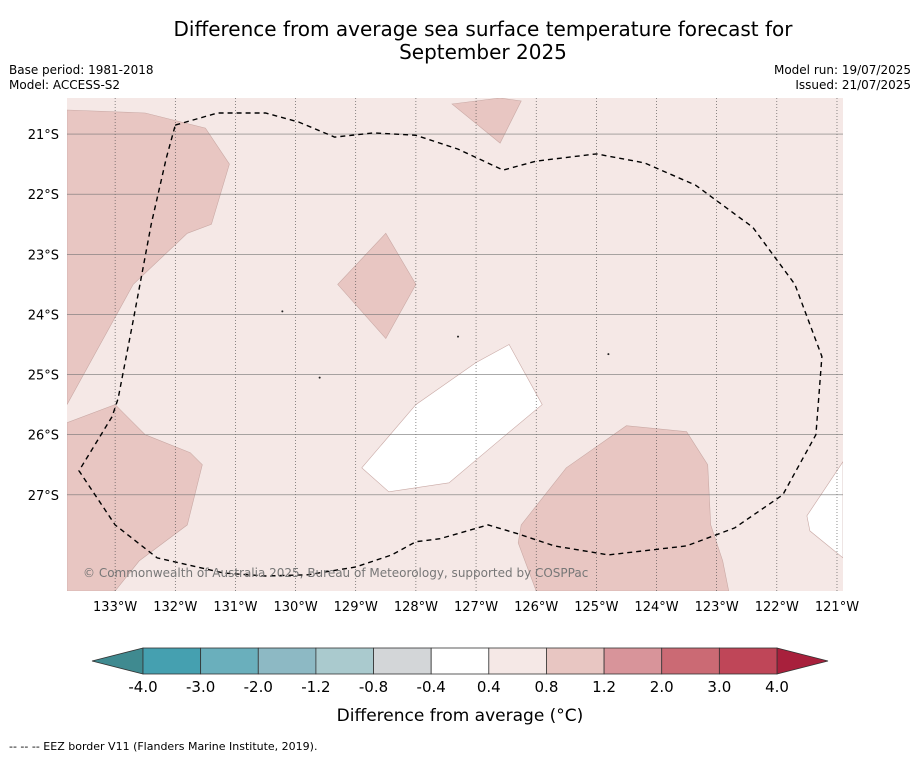 This screenshot has width=919, height=758. Describe the element at coordinates (483, 52) in the screenshot. I see `title-line-2: September 2025` at that location.